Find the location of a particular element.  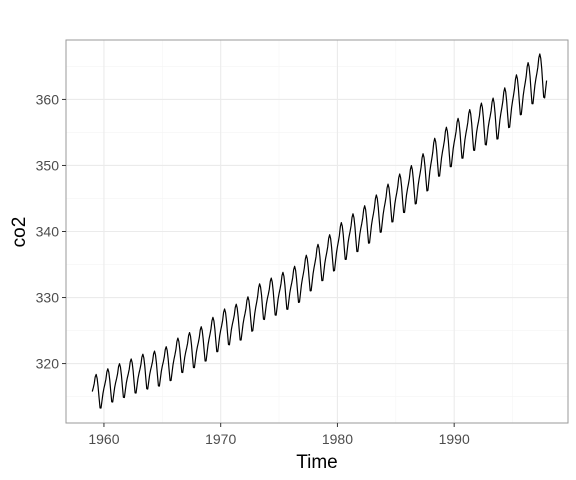

x-tick-label: 1980 is located at coordinates (337, 439).